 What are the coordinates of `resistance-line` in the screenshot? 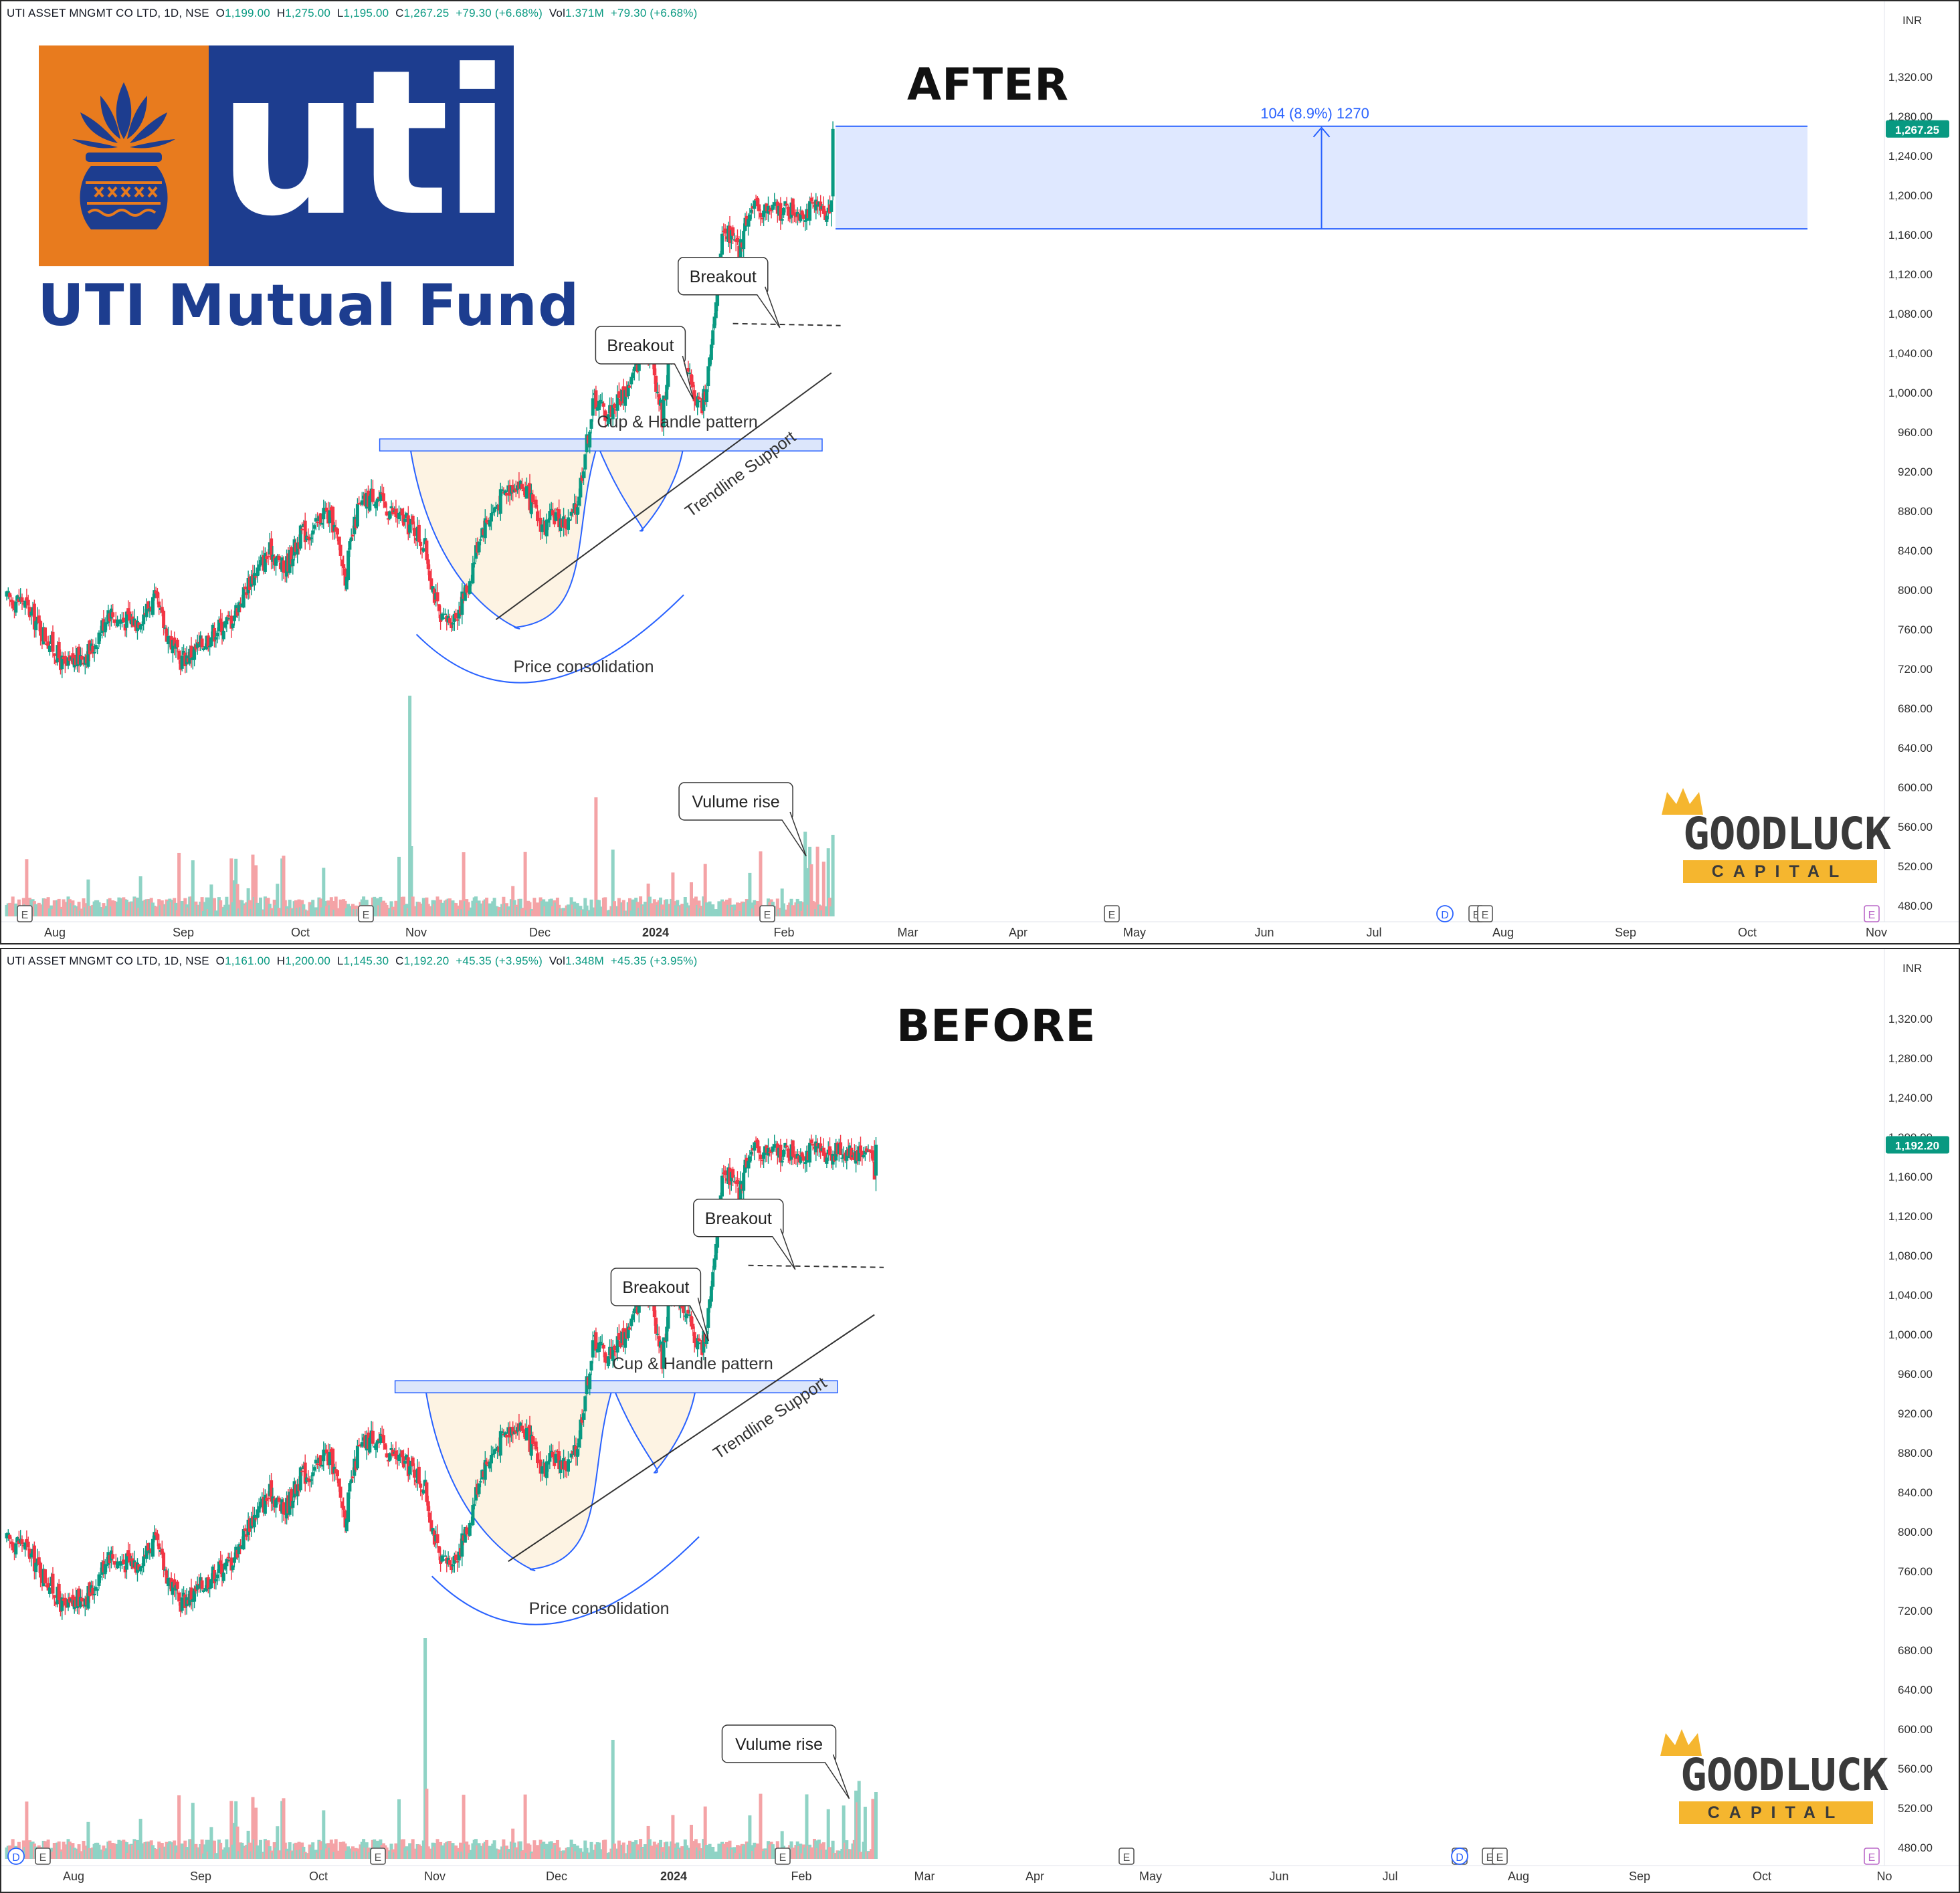 It's located at (786, 324).